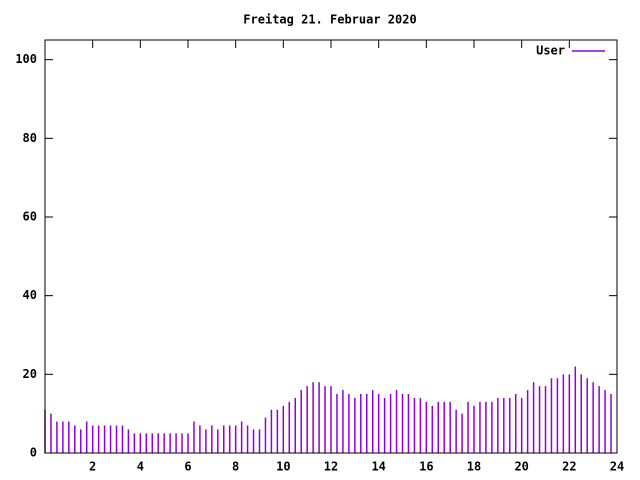 This screenshot has height=480, width=640. Describe the element at coordinates (235, 467) in the screenshot. I see `x-tick-label: 8` at that location.